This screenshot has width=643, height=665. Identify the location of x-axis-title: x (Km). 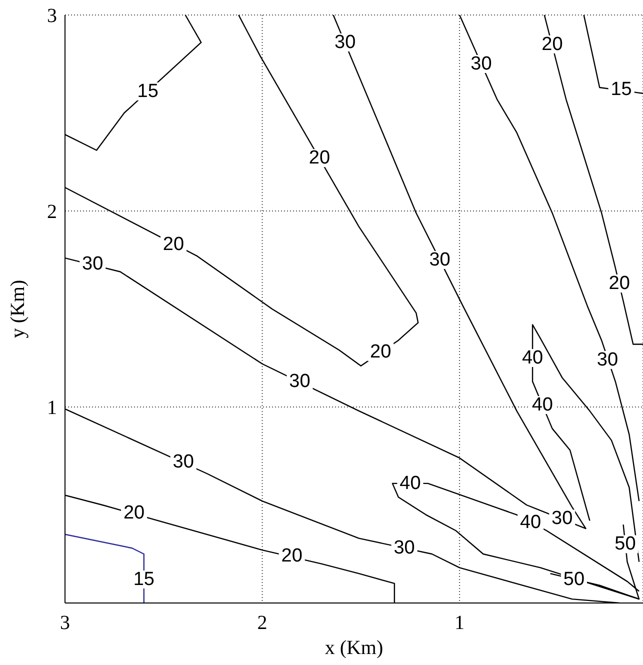
(354, 648).